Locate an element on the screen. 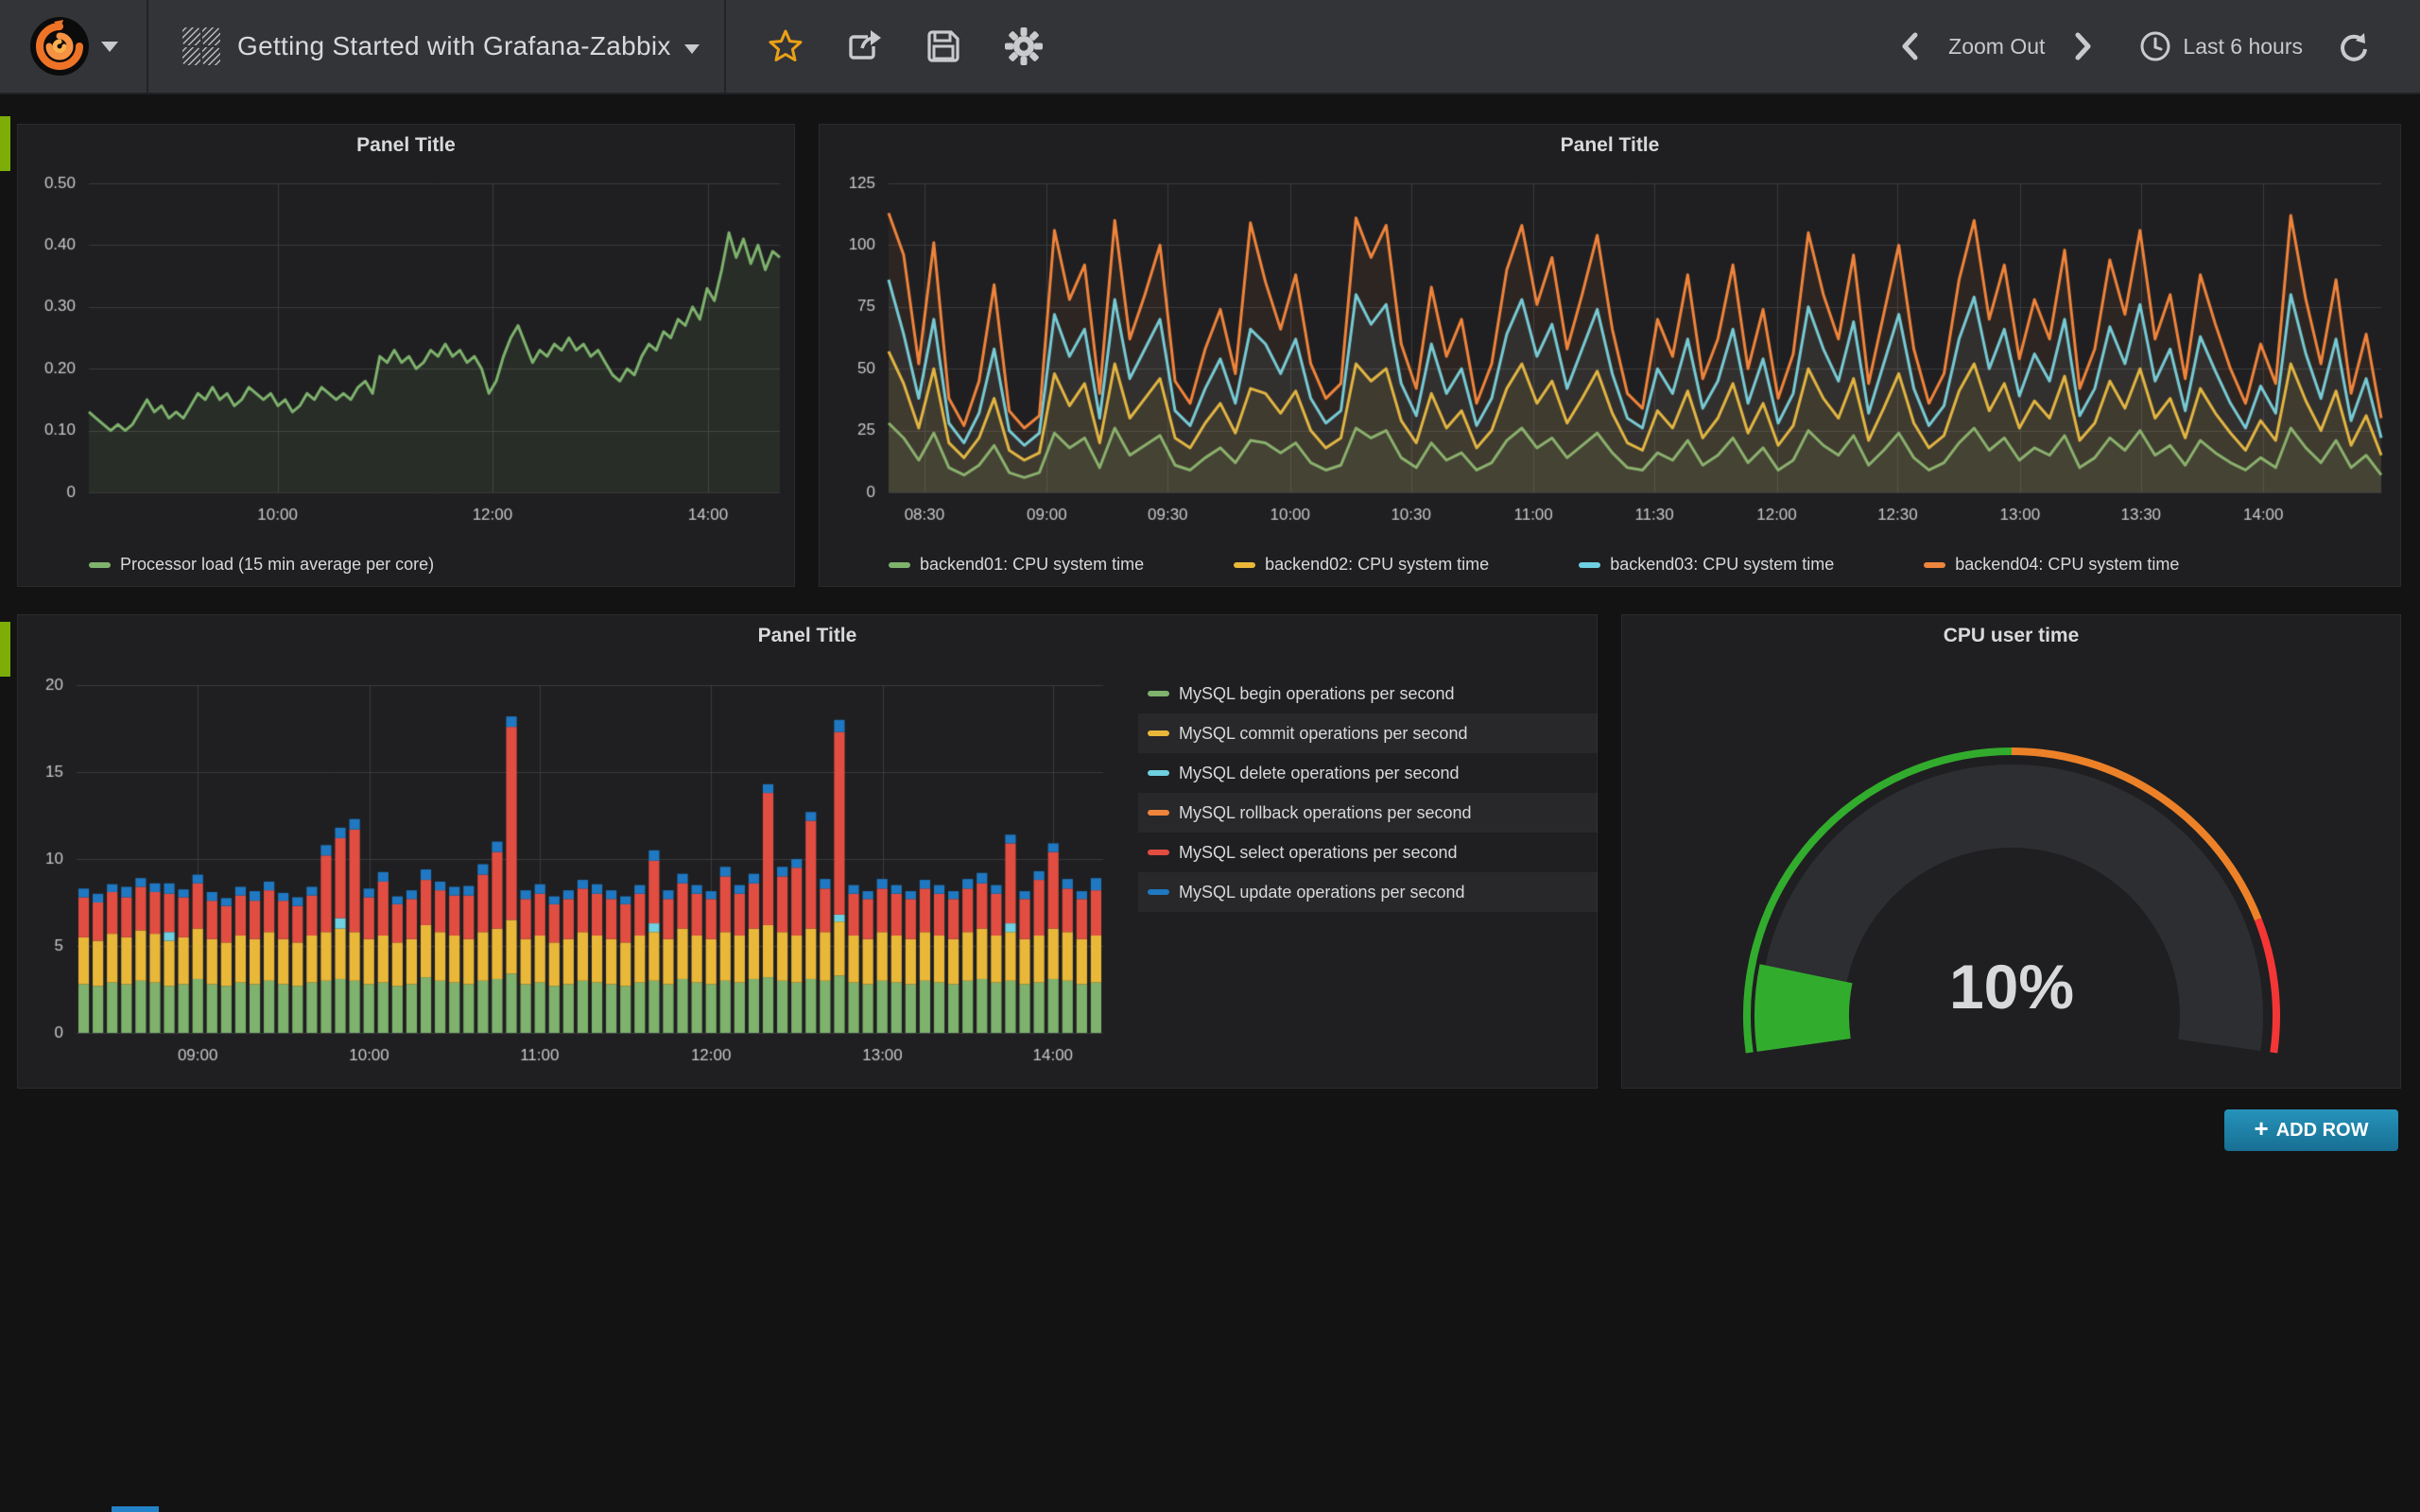 This screenshot has height=1512, width=2420. legend-item: backend01: CPU system time is located at coordinates (1016, 565).